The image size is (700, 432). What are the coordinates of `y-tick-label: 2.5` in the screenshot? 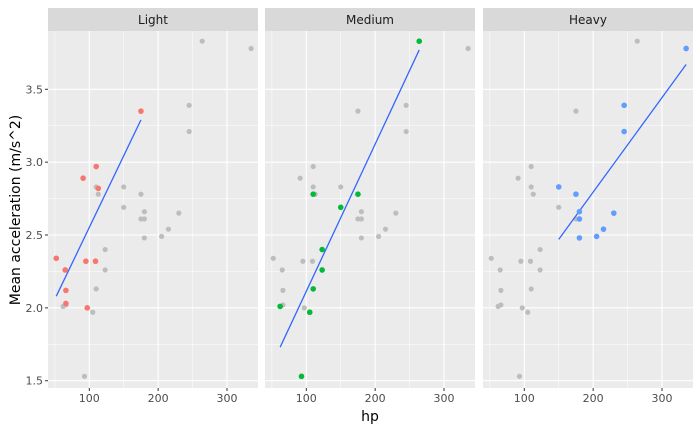 It's located at (35, 235).